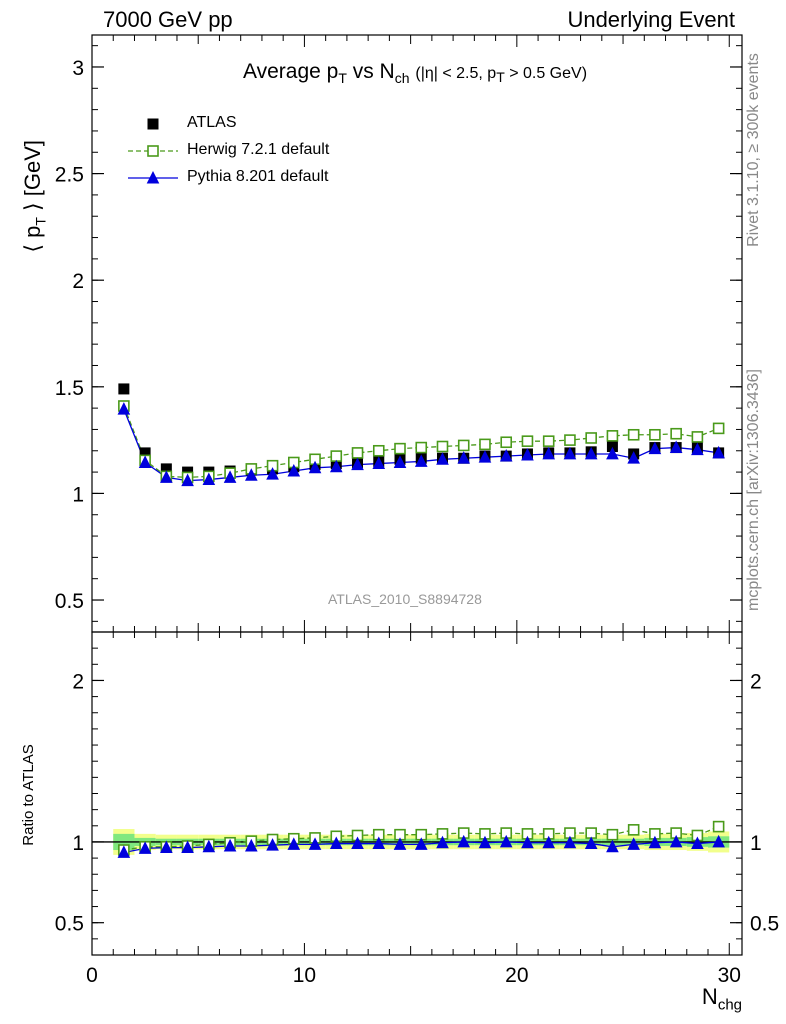  I want to click on y-axis-title: ⟨ pT ⟩ [GeV], so click(34, 196).